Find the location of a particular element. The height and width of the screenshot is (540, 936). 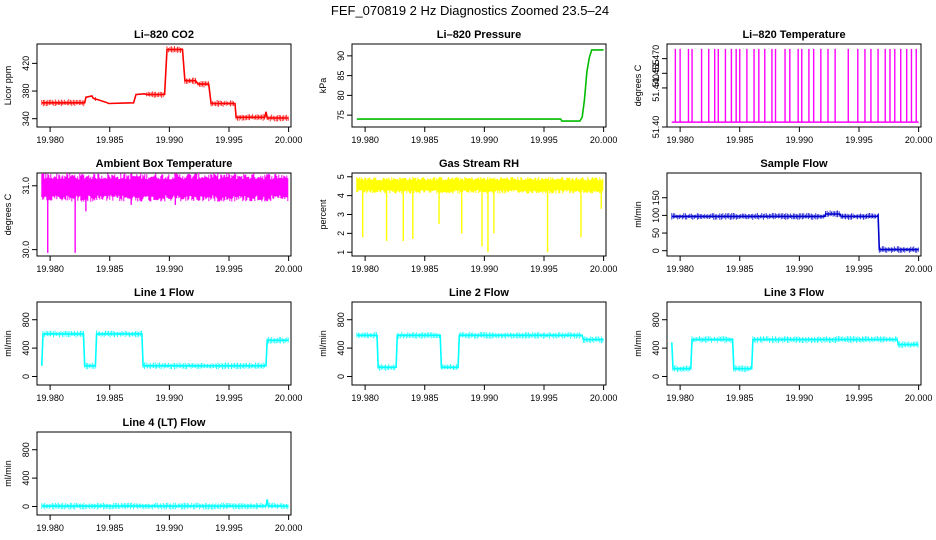

chart-title: Li–820 Temperature is located at coordinates (793, 35).